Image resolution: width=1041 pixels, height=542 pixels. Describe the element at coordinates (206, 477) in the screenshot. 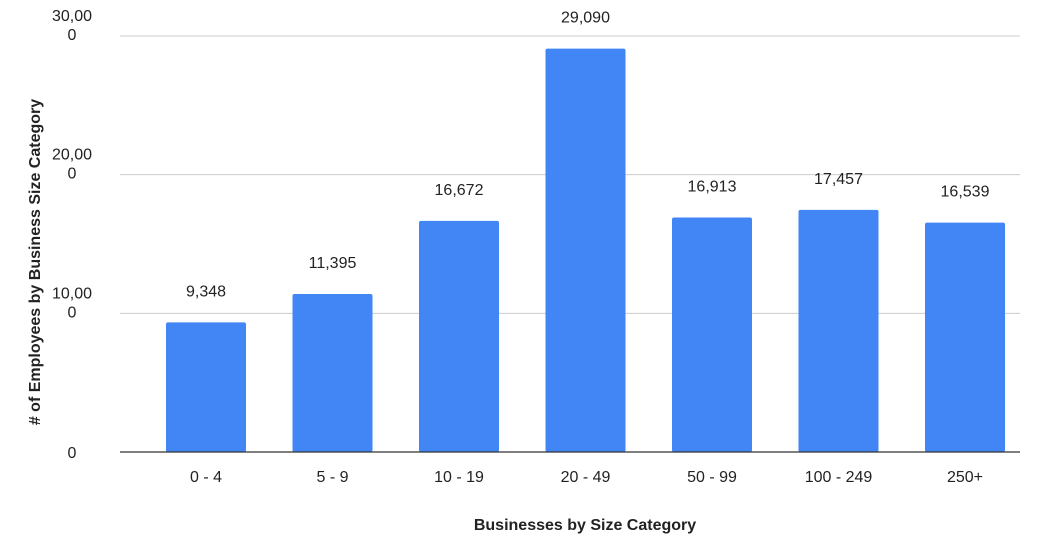

I see `x-tick-label: 0 - 4` at that location.